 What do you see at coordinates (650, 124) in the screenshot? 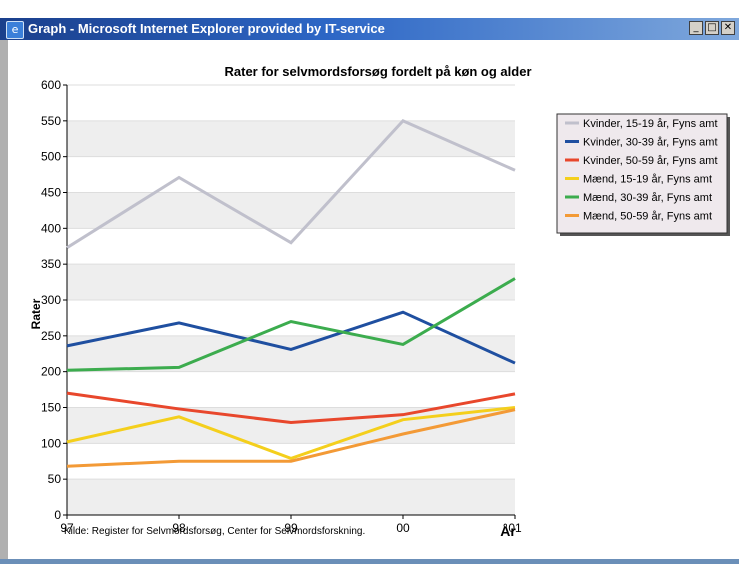
I see `legend-entry: Kvinder, 15-19 år, Fyns amt` at bounding box center [650, 124].